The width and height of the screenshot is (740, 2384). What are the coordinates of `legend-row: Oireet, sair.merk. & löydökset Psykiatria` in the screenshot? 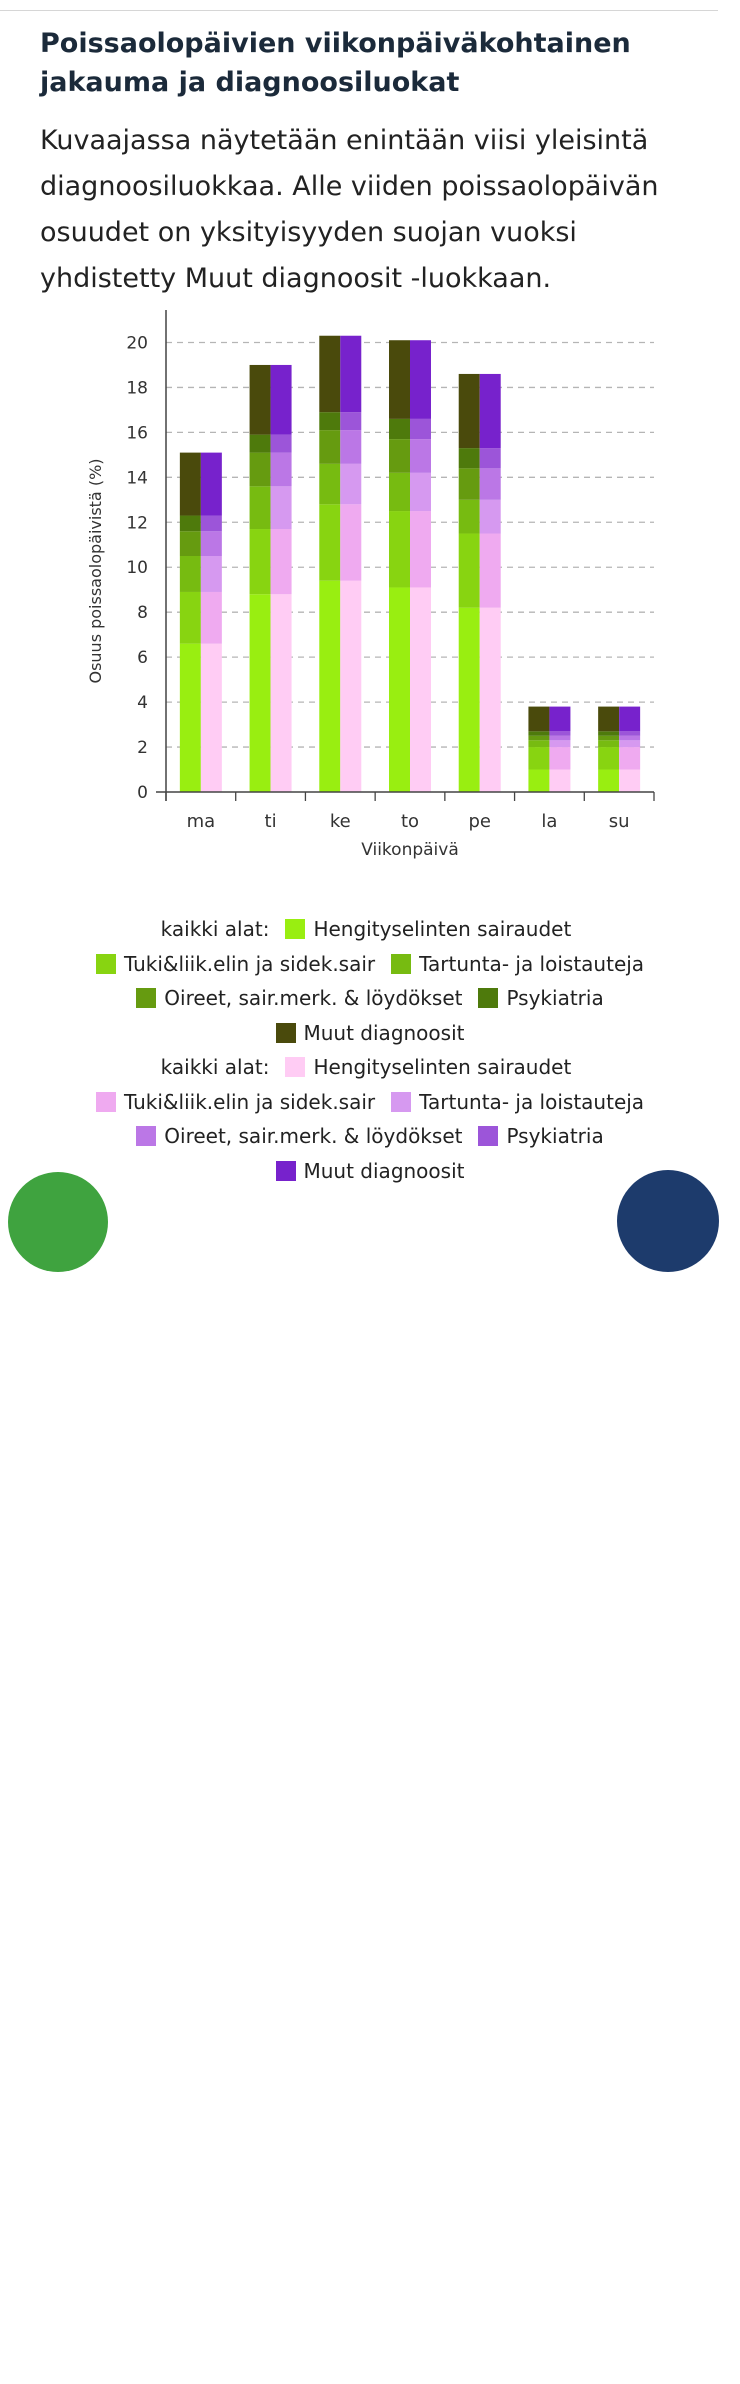 It's located at (370, 1136).